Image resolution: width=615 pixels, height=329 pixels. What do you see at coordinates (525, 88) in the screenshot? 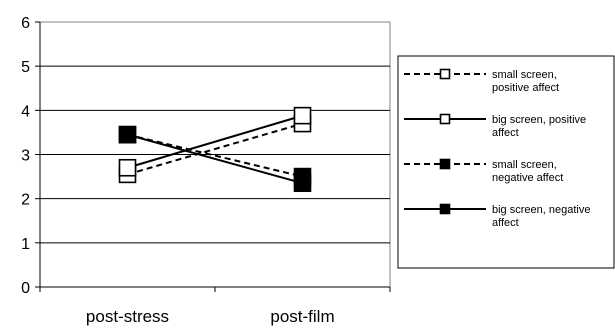
I see `legend-label: positive affect` at bounding box center [525, 88].